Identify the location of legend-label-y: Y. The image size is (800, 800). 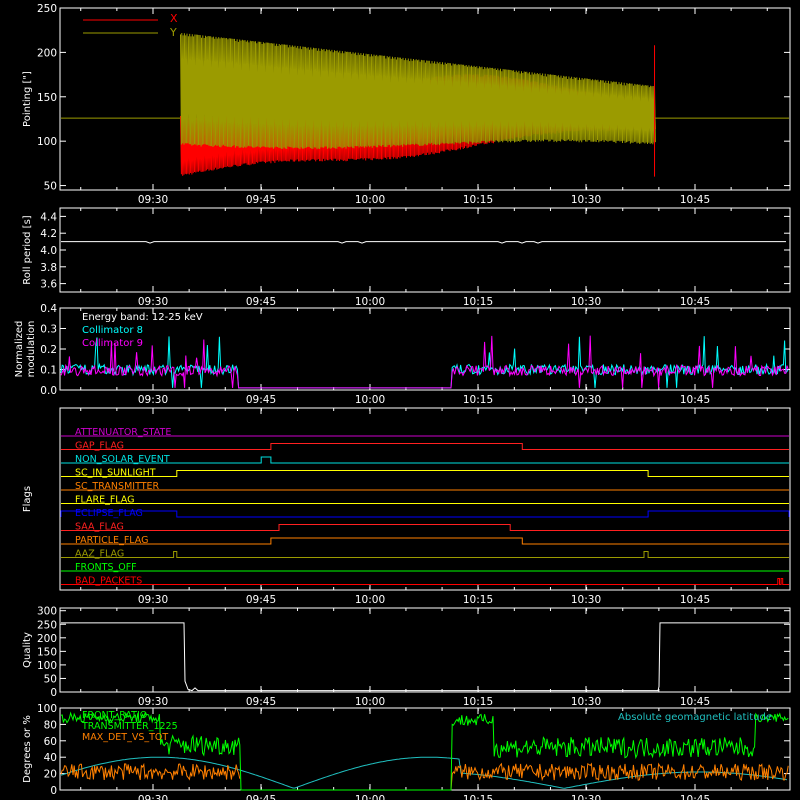
(173, 32).